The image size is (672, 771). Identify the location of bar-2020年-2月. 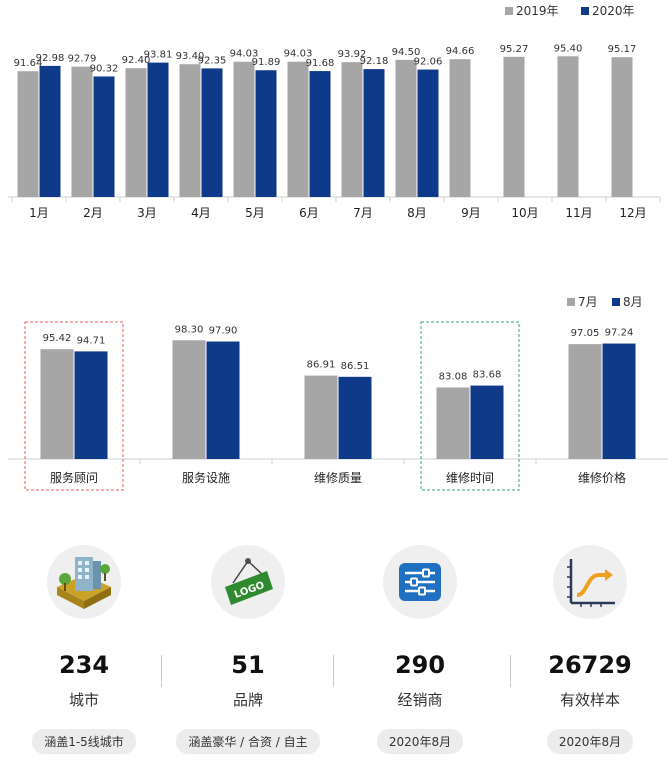
(104, 136).